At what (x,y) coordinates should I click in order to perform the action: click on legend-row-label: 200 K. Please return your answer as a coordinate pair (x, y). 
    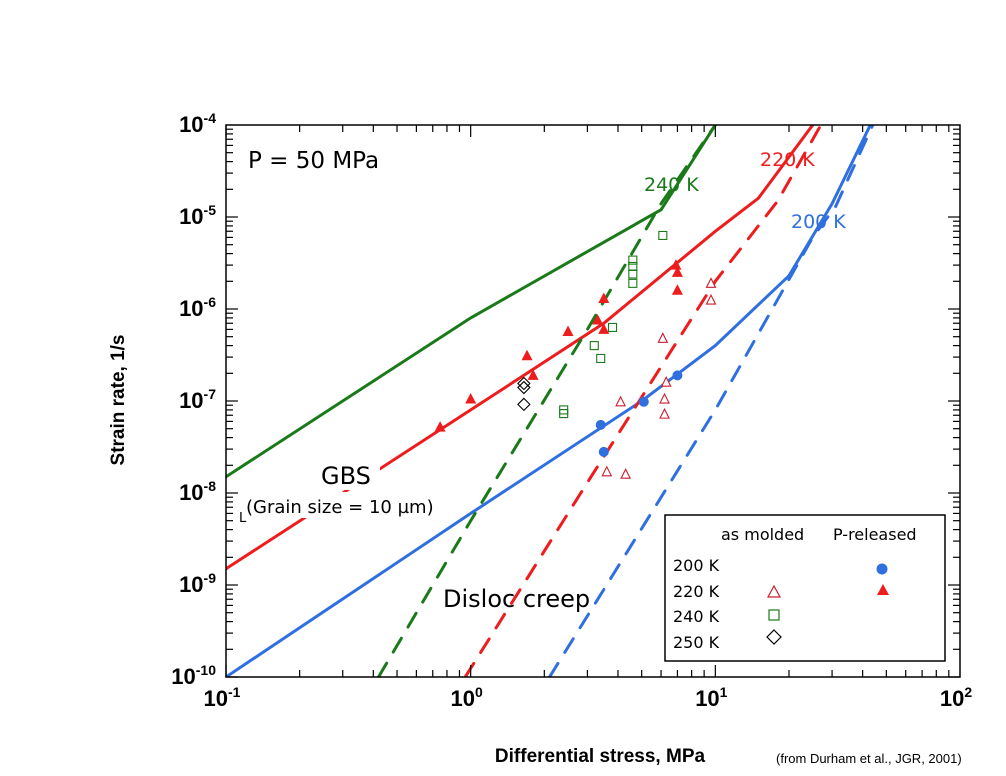
    Looking at the image, I should click on (696, 565).